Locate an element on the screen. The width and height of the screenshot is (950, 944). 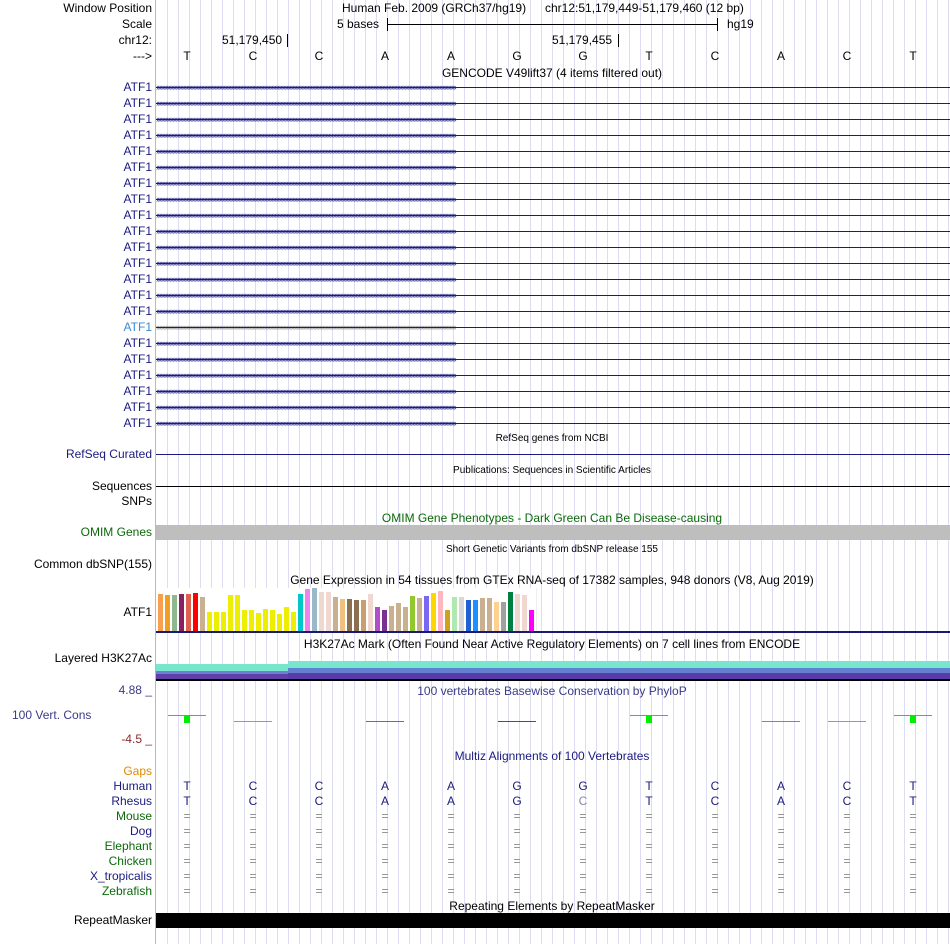
gaps-label: Gaps is located at coordinates (137, 771).